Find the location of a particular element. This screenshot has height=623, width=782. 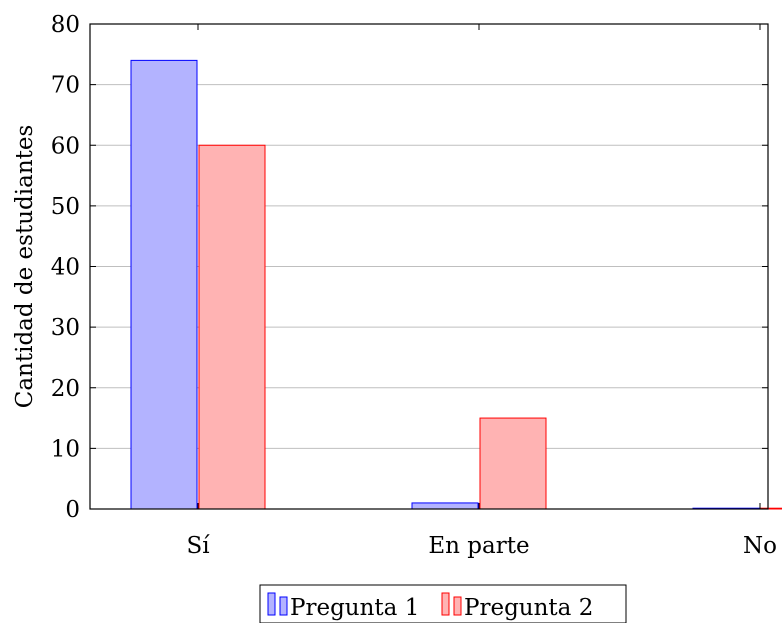

y-tick-label-70: 70 is located at coordinates (65, 86).